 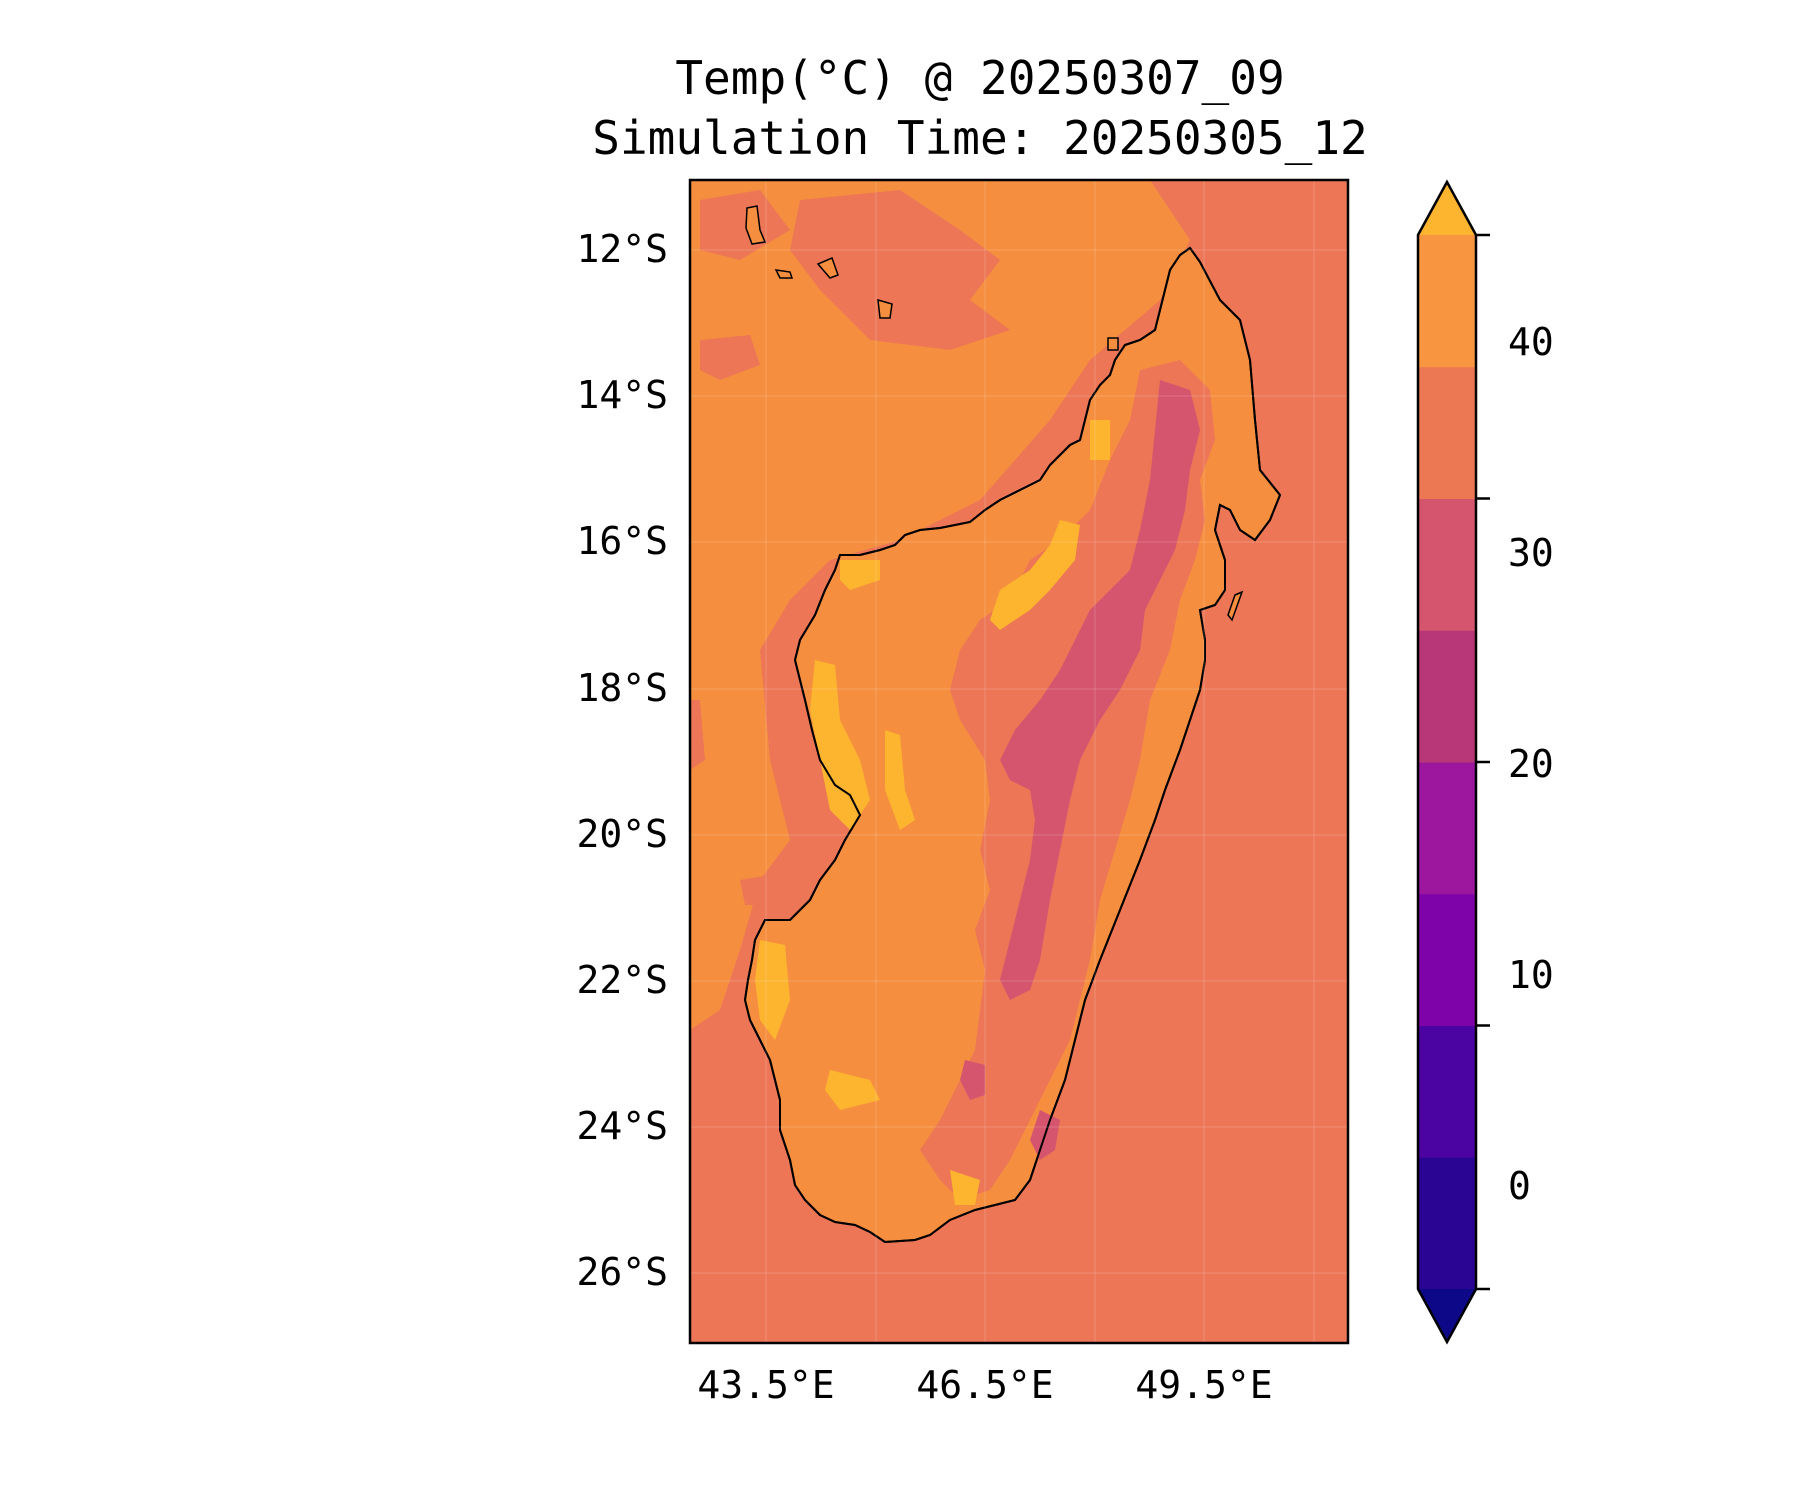 What do you see at coordinates (765, 1385) in the screenshot?
I see `lon-tick-label: 43.5°E` at bounding box center [765, 1385].